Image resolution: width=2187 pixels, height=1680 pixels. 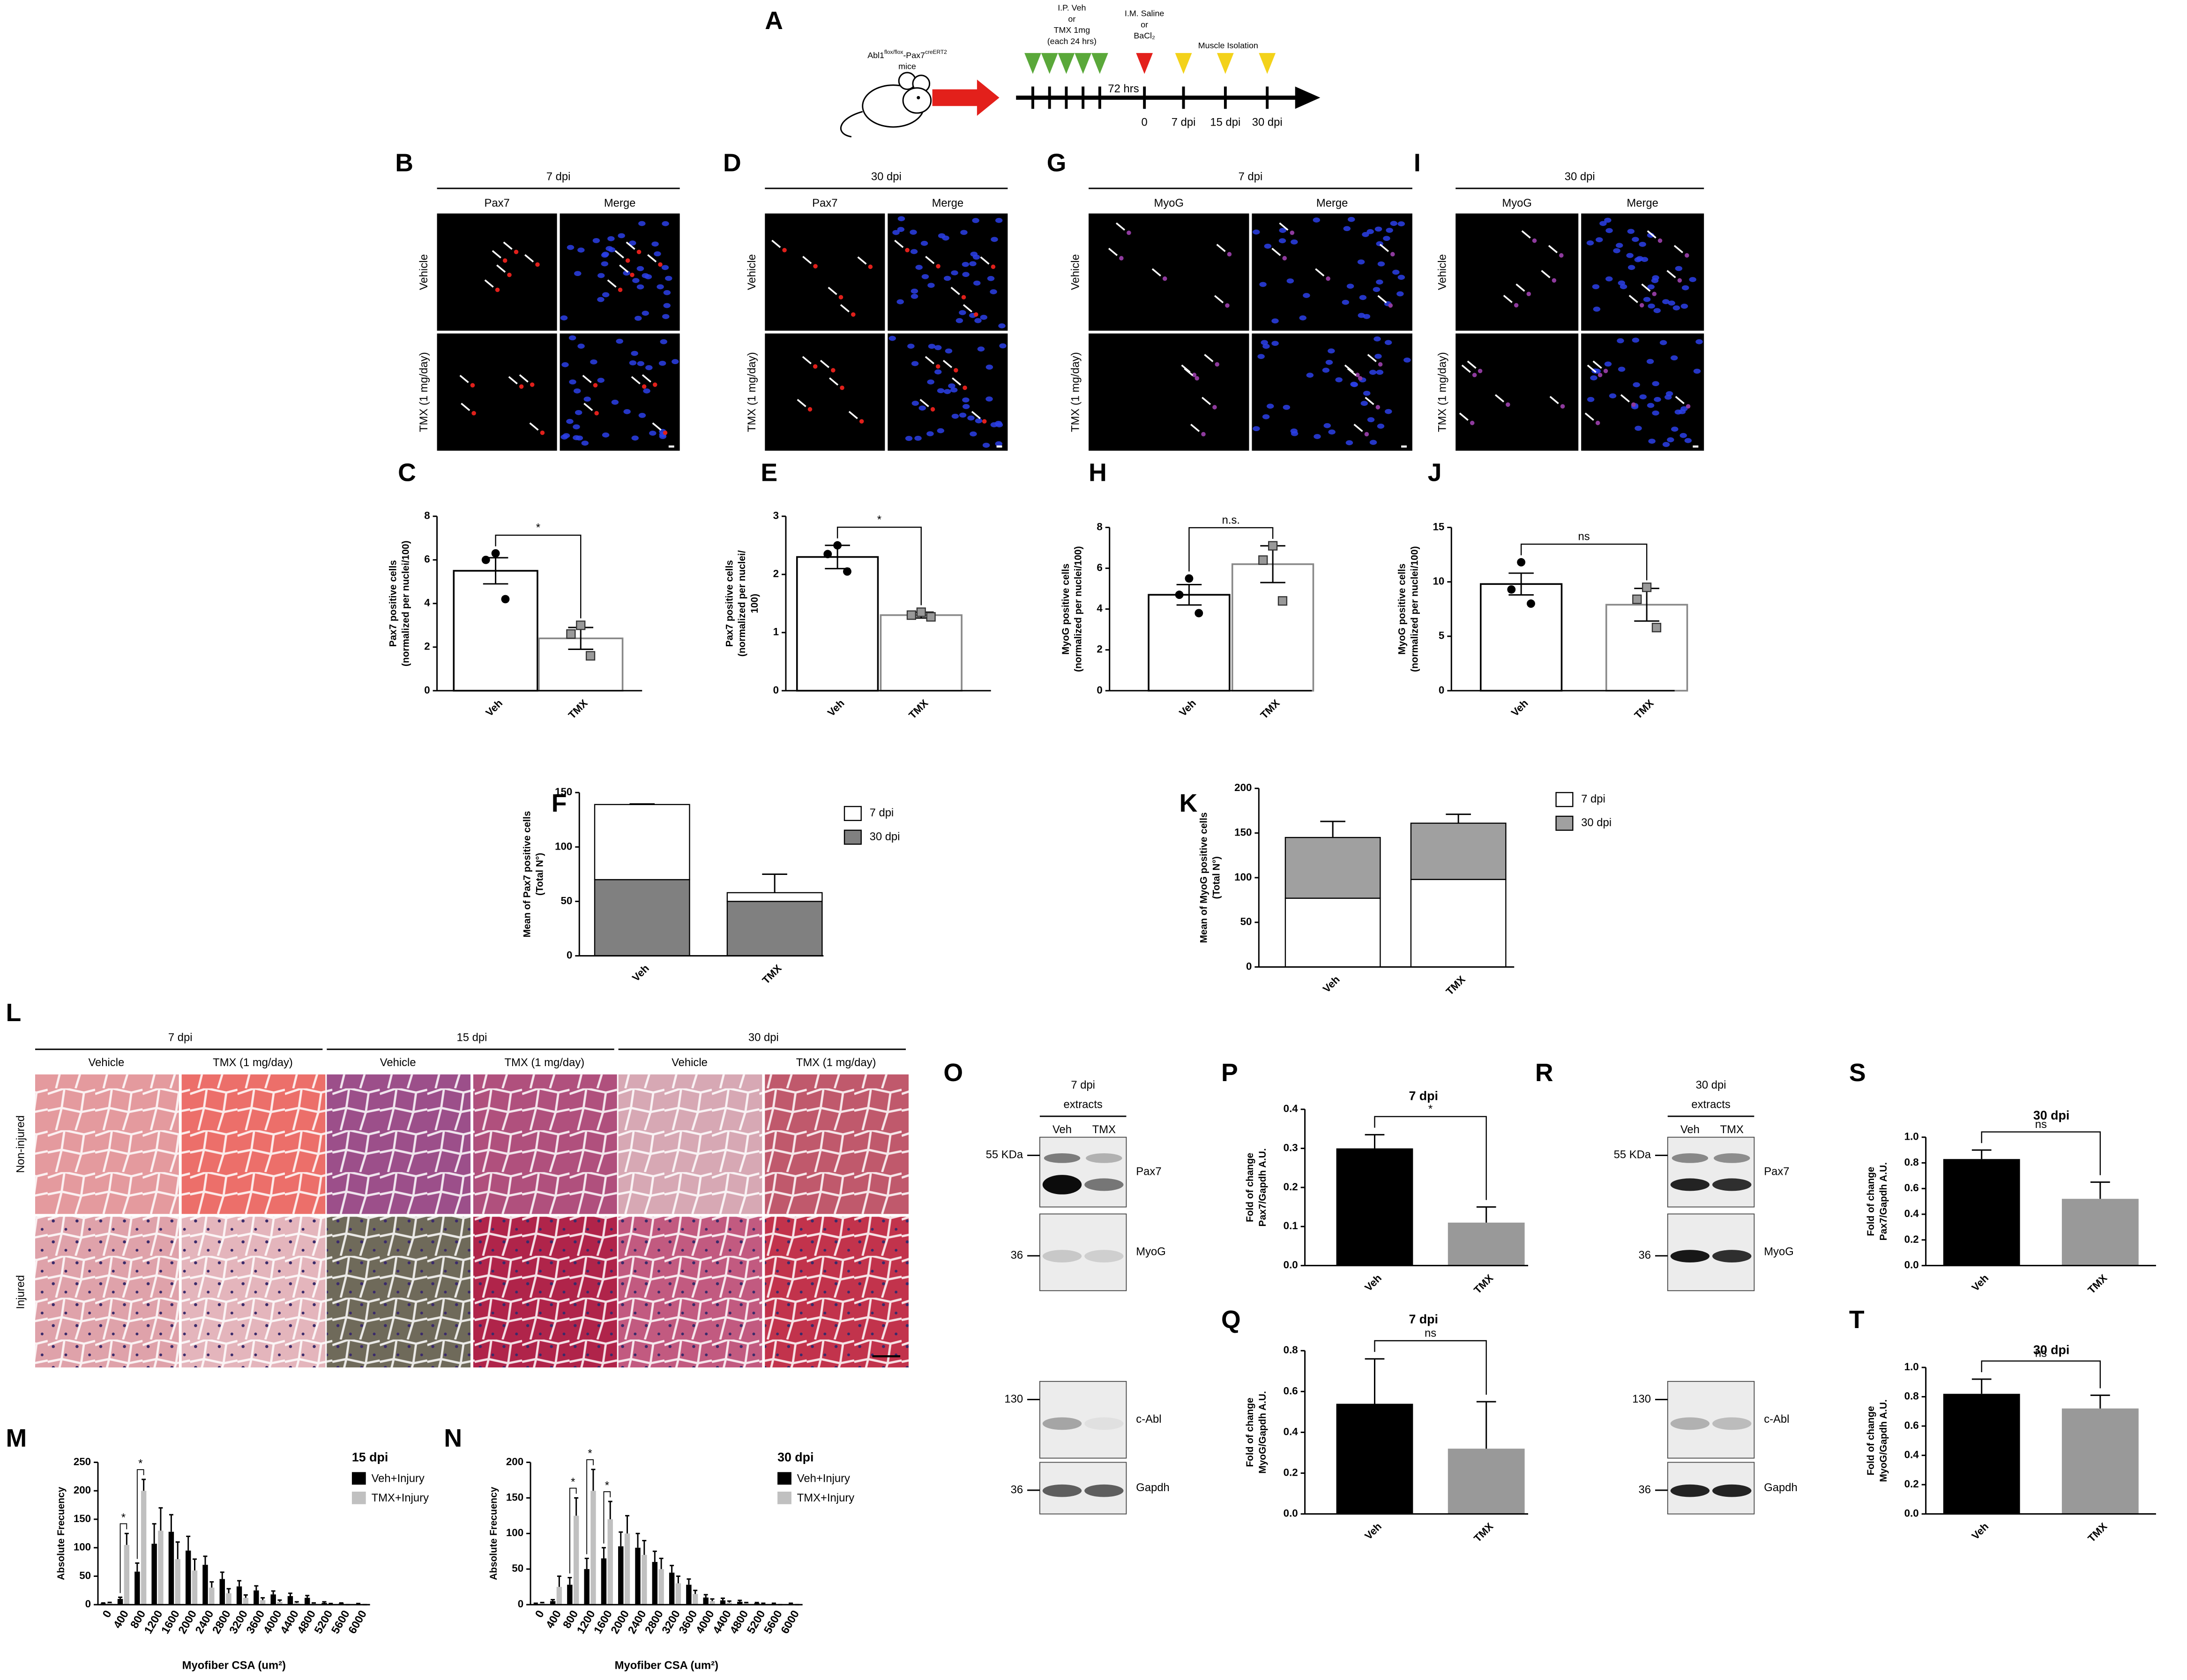 What do you see at coordinates (620, 1622) in the screenshot?
I see `x-tick-label: 2000` at bounding box center [620, 1622].